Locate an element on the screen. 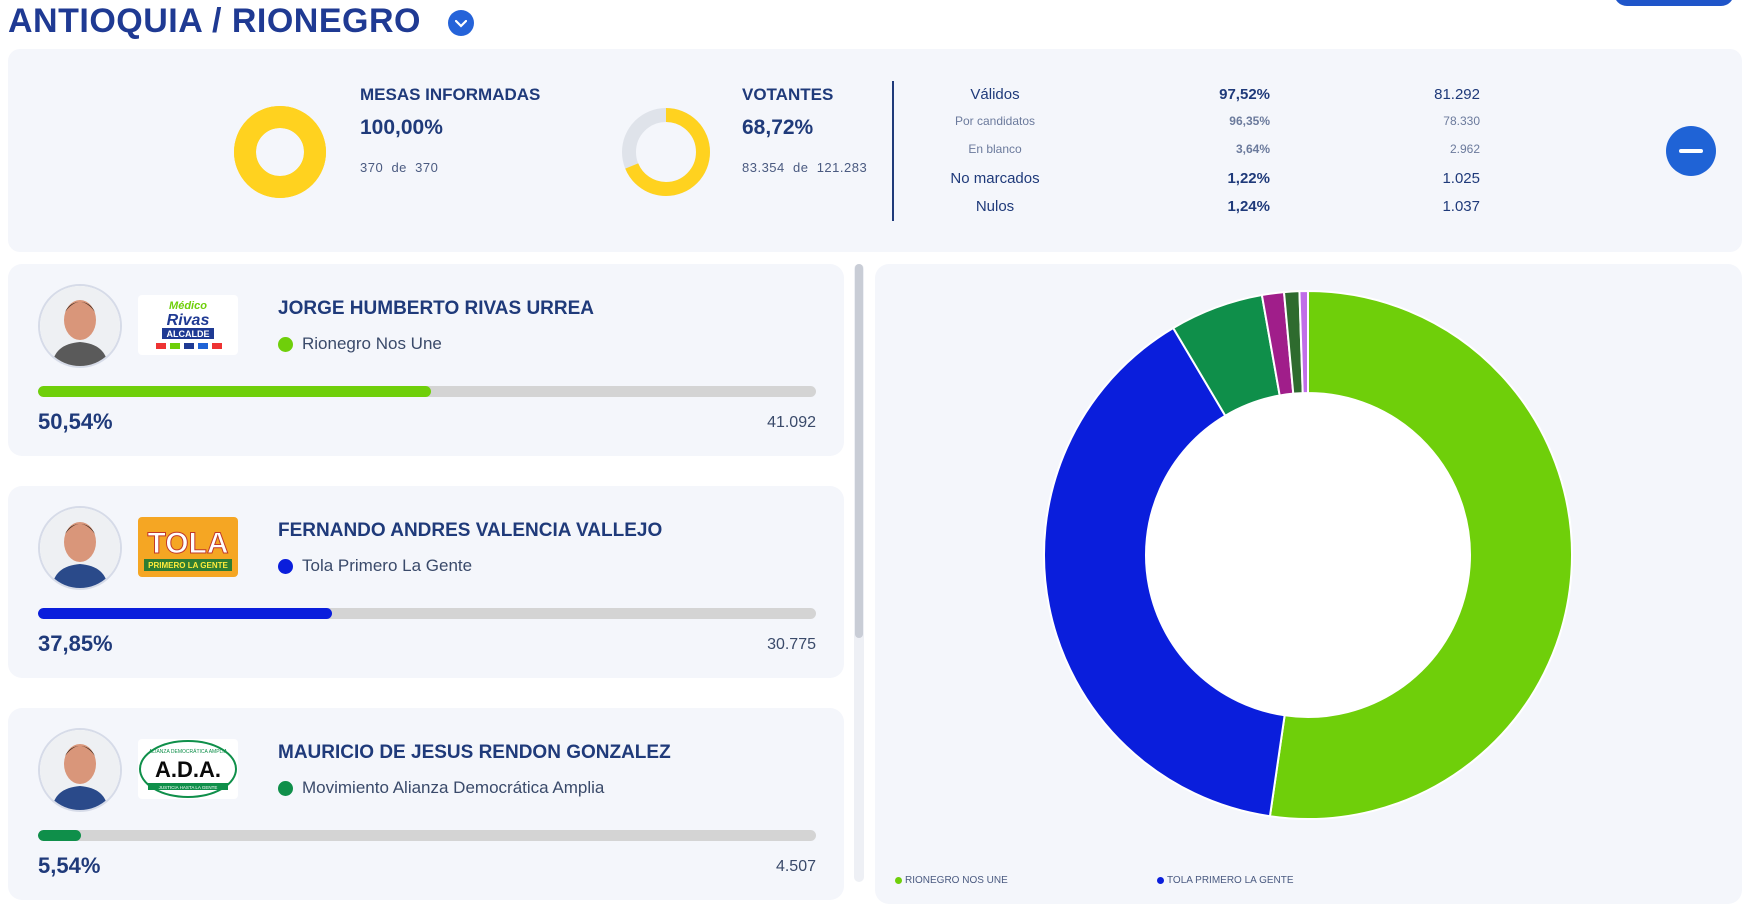  logo-text: PRIMERO LA GENTE is located at coordinates (188, 565).